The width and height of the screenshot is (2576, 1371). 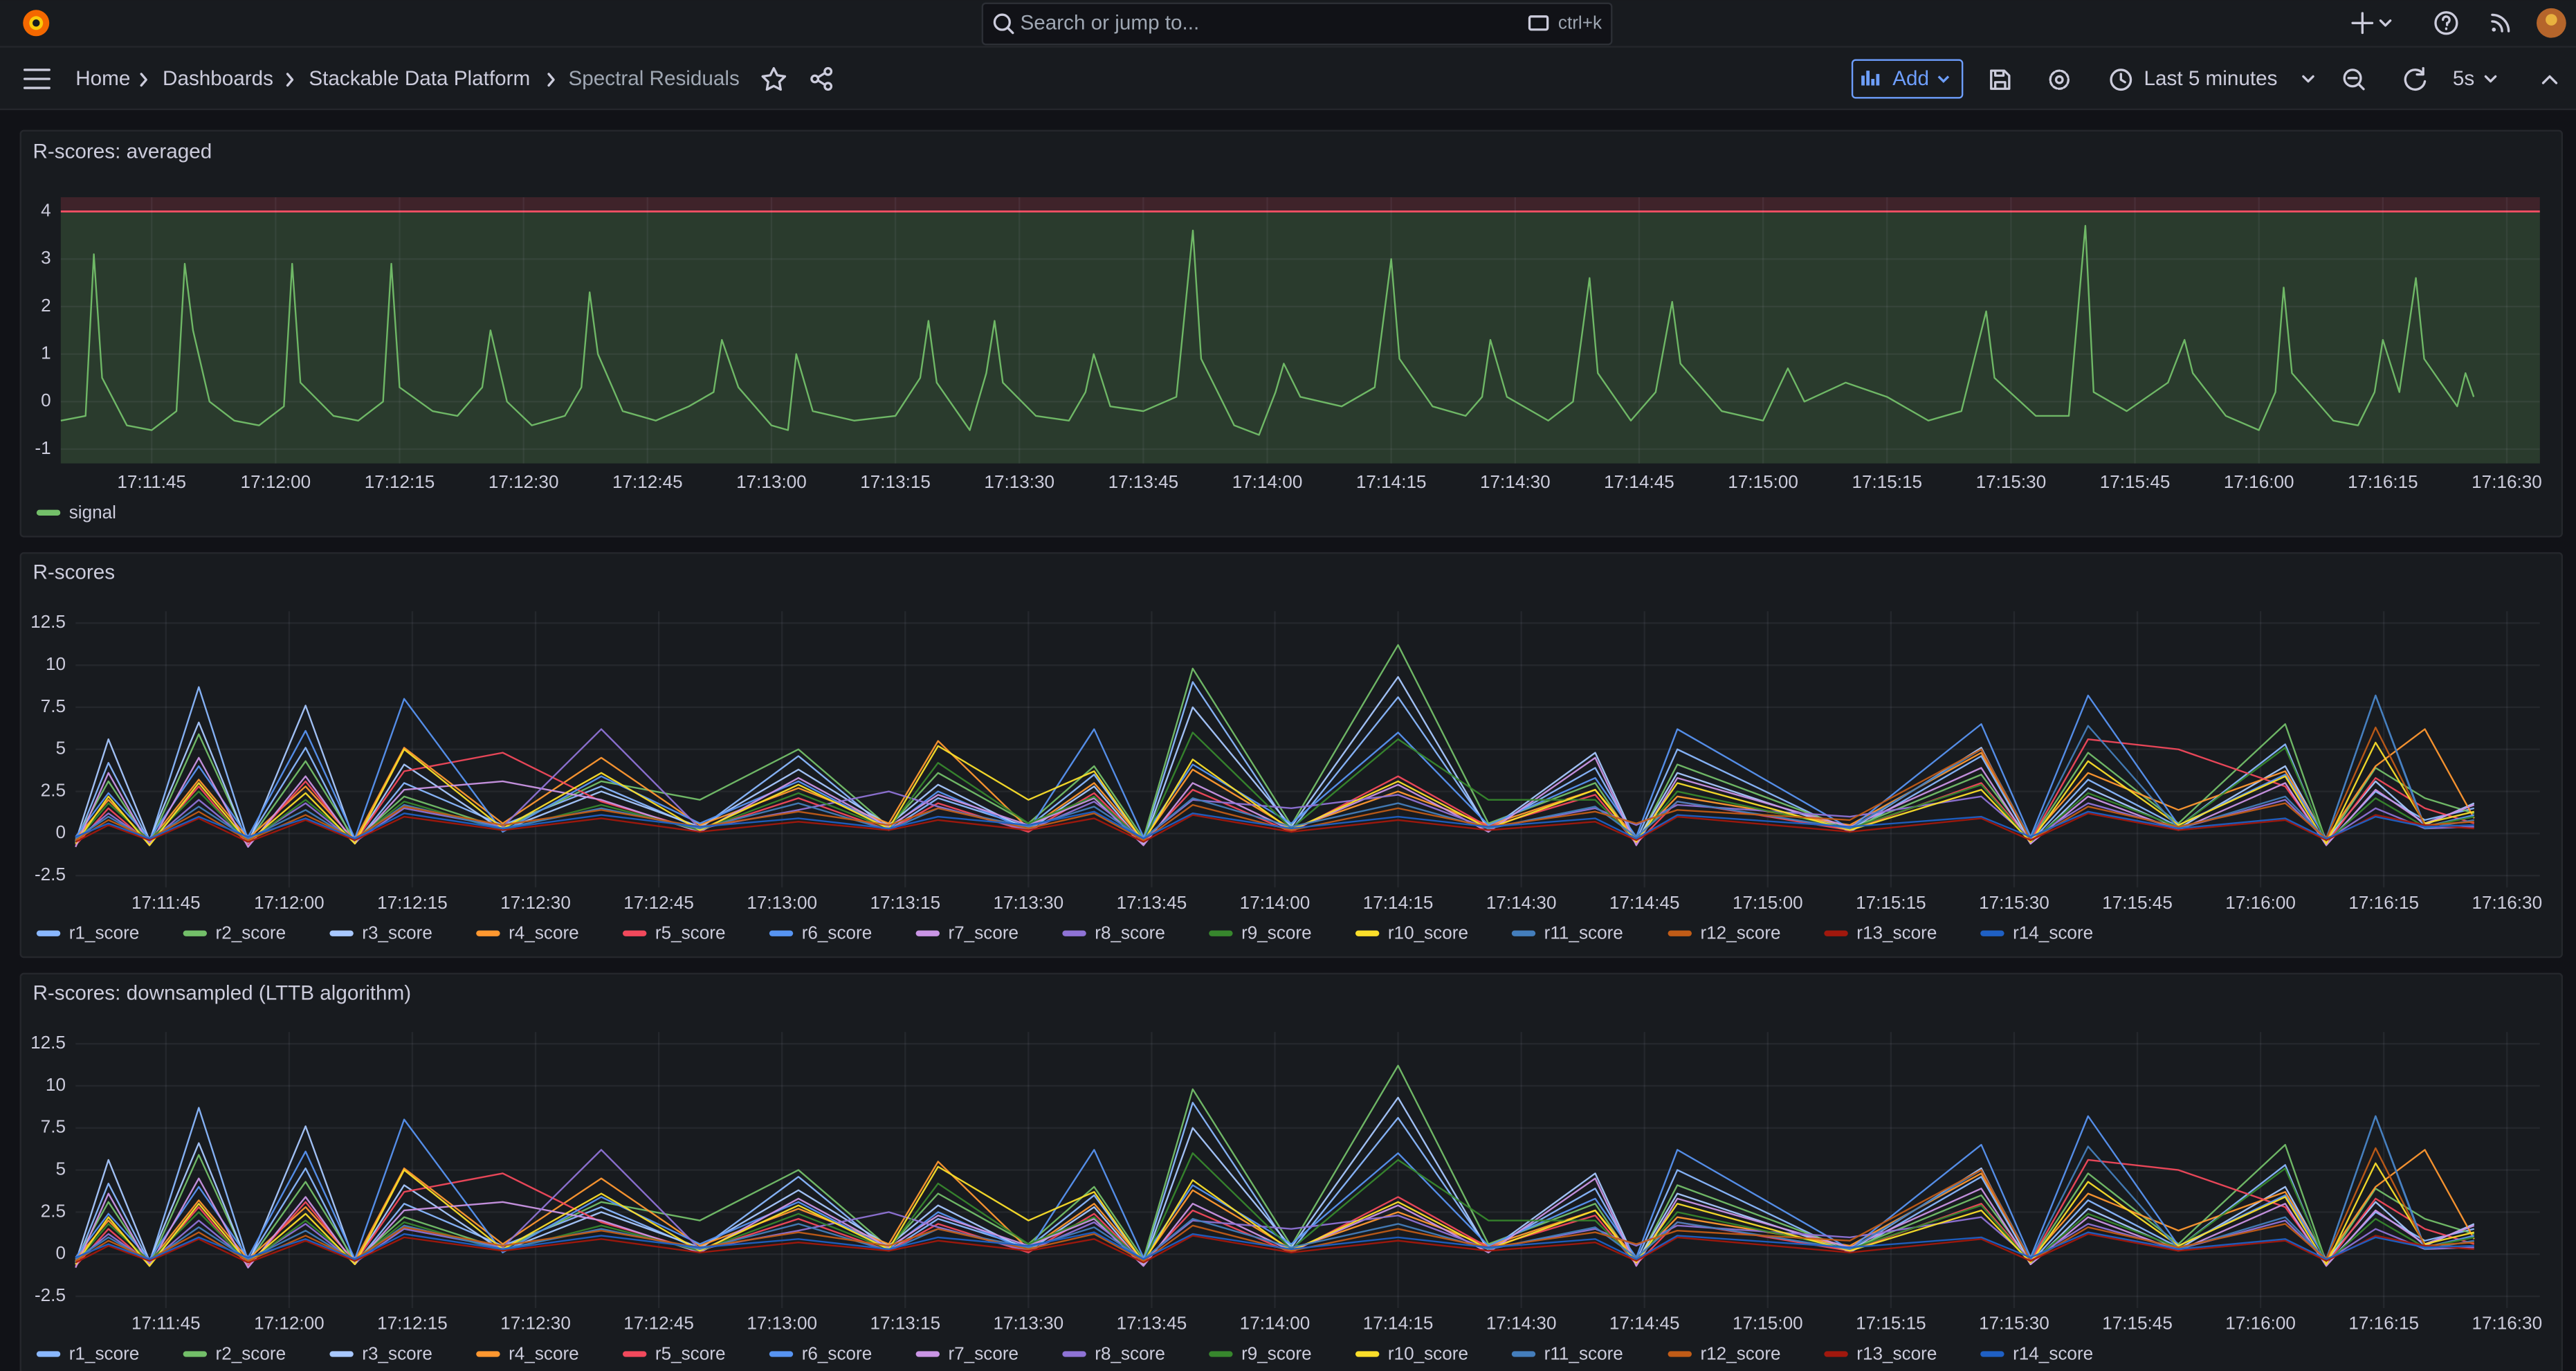 What do you see at coordinates (2494, 30) in the screenshot?
I see `rss-dot` at bounding box center [2494, 30].